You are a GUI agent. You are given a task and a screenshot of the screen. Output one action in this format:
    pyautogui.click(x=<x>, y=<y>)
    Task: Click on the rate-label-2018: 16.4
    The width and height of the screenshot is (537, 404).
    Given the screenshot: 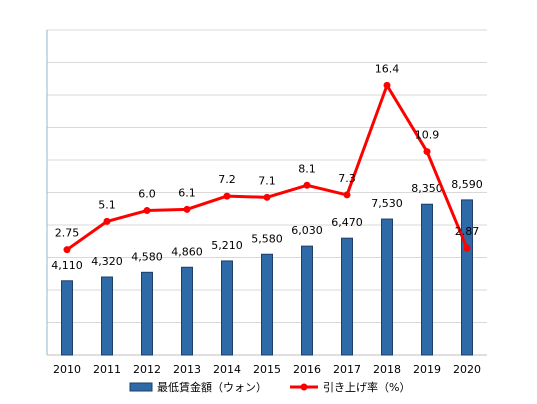 What is the action you would take?
    pyautogui.click(x=387, y=68)
    